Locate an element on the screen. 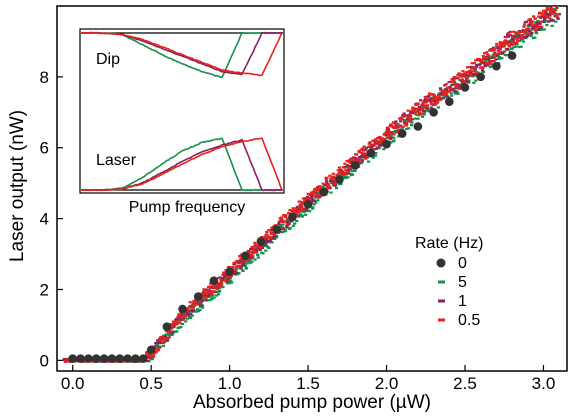  legend-item: 5 is located at coordinates (452, 282).